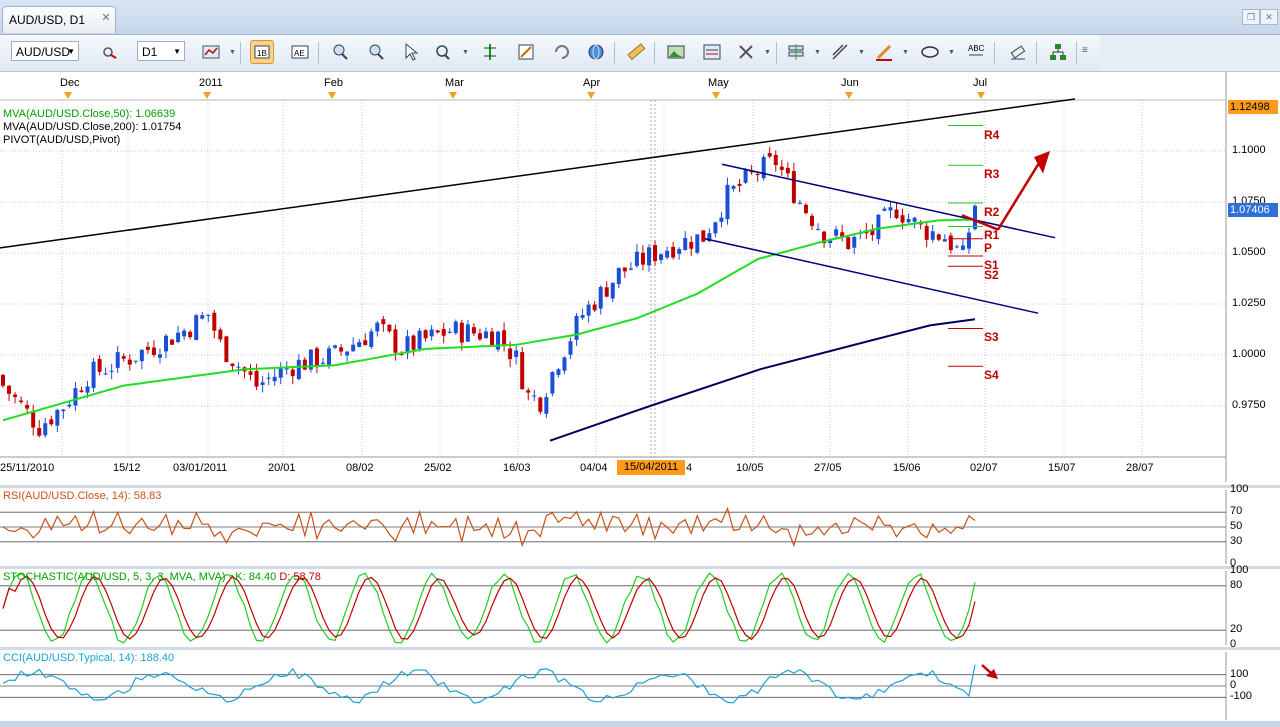 The image size is (1280, 727). What do you see at coordinates (89, 658) in the screenshot?
I see `cci-legend: CCI(AUD/USD.Typical, 14): 188.40` at bounding box center [89, 658].